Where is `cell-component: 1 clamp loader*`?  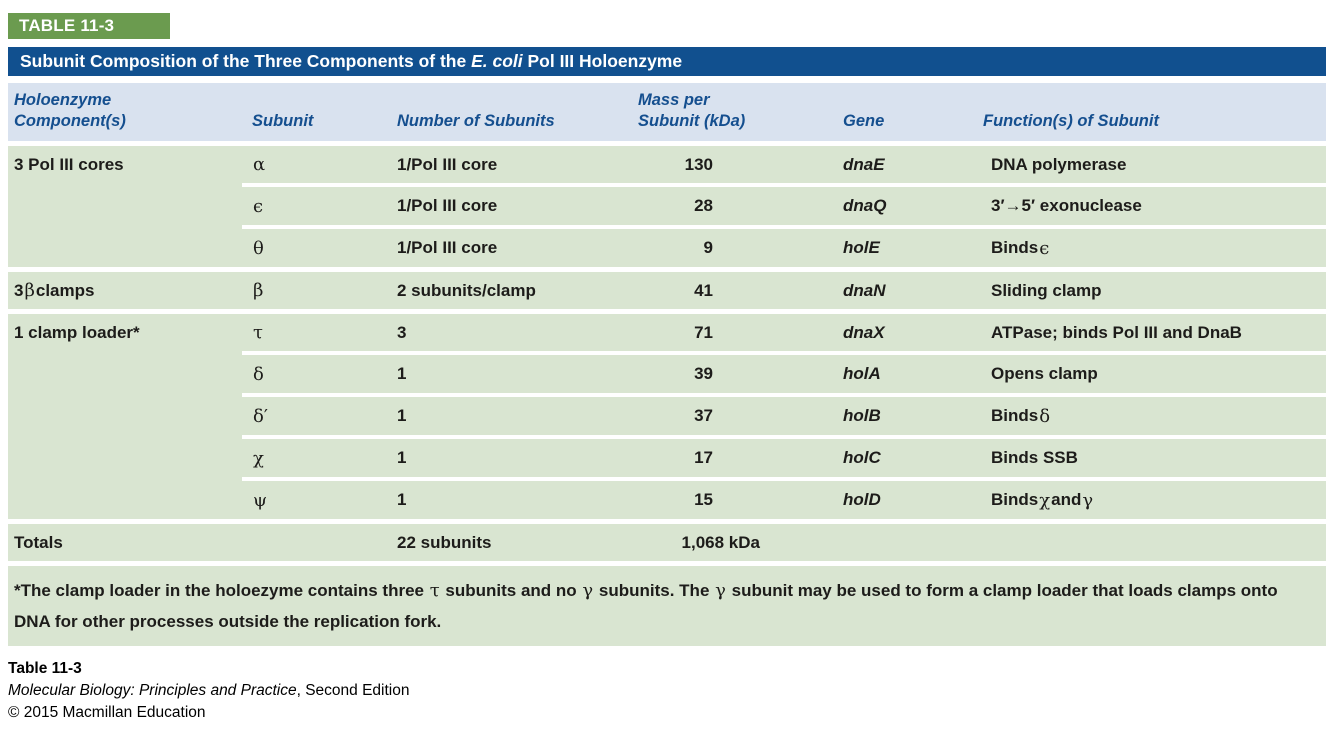
cell-component: 1 clamp loader* is located at coordinates (77, 332).